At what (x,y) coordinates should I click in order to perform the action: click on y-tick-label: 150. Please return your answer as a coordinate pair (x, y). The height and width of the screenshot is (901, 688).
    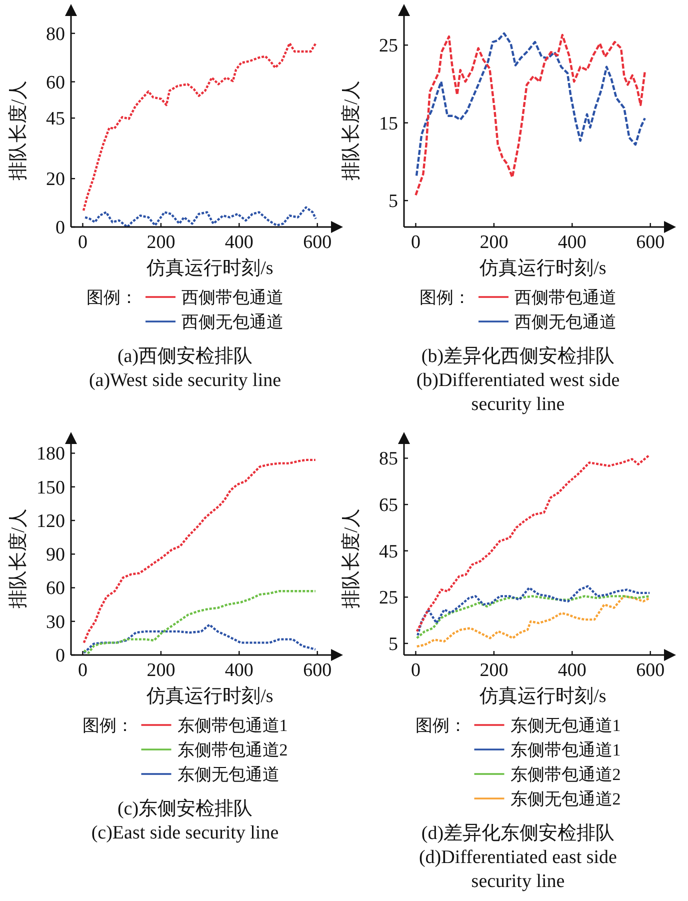
    Looking at the image, I should click on (50, 487).